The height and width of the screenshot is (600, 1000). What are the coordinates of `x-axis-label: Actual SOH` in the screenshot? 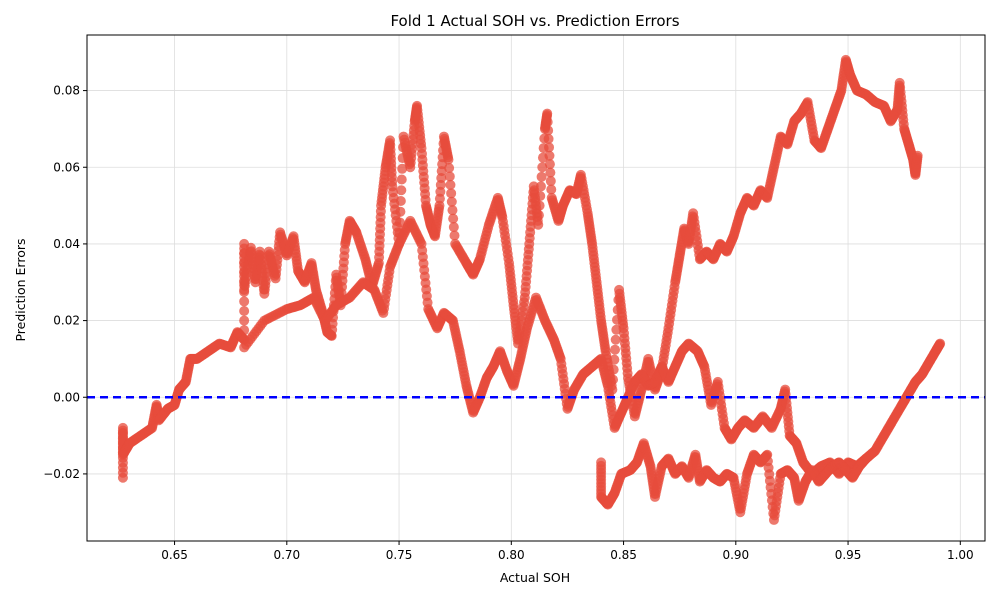 It's located at (535, 577).